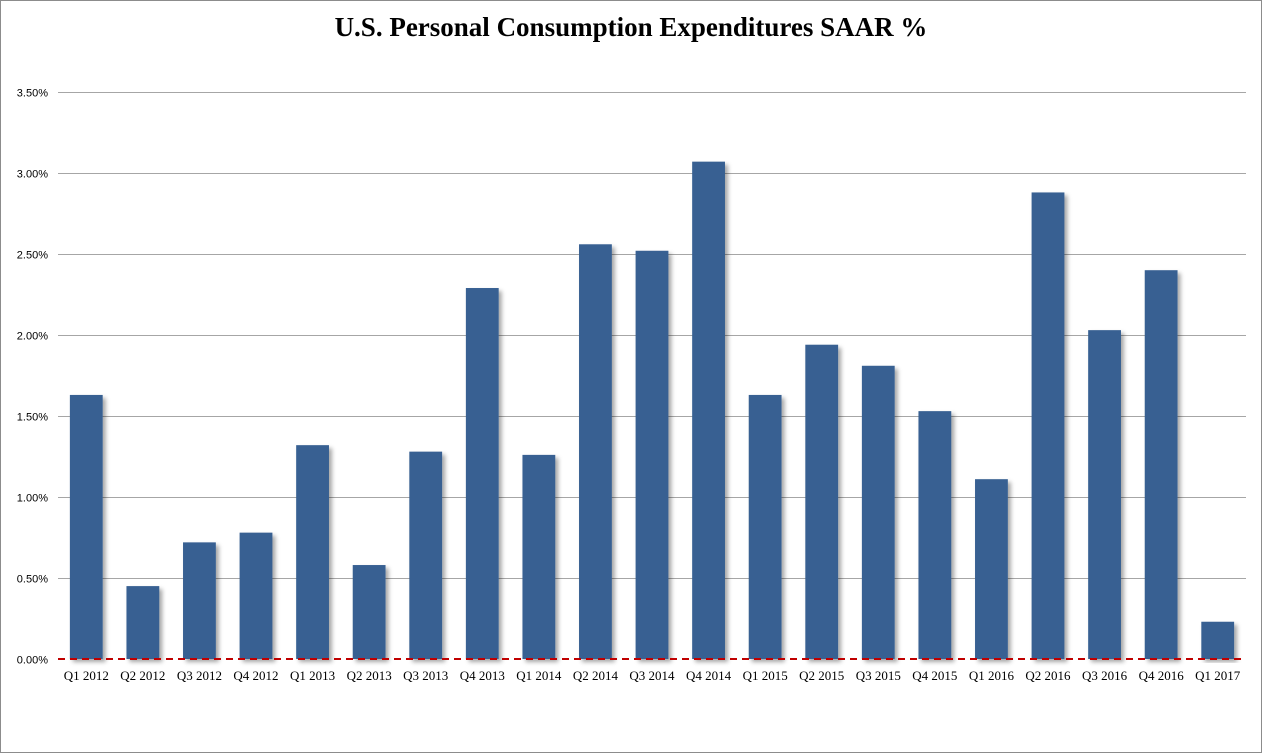  What do you see at coordinates (878, 675) in the screenshot?
I see `x-tick-label: Q3 2015` at bounding box center [878, 675].